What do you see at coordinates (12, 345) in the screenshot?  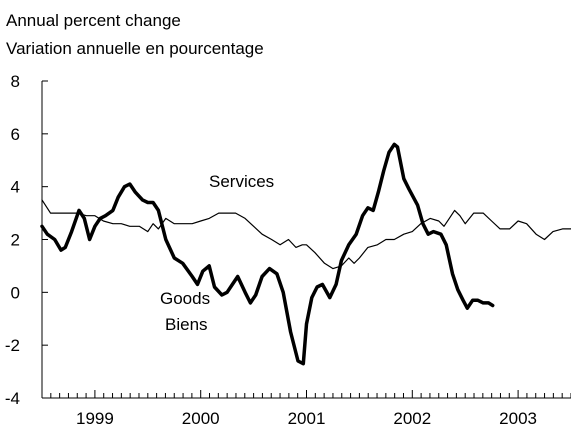 I see `y-tick-label: -2` at bounding box center [12, 345].